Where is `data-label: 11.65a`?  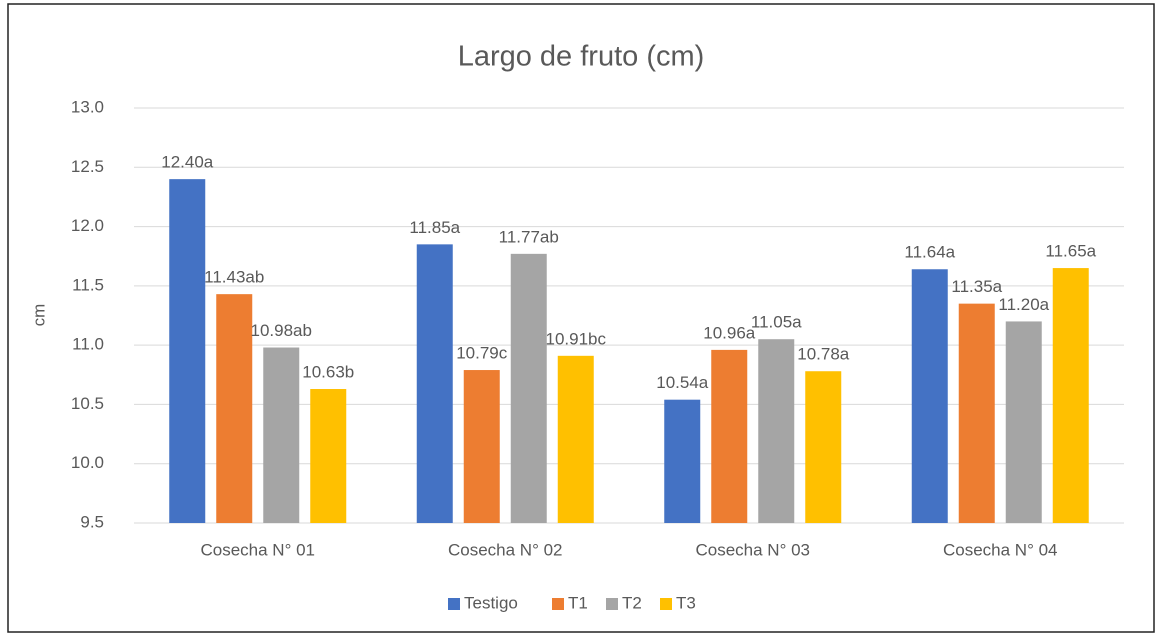 data-label: 11.65a is located at coordinates (1070, 251).